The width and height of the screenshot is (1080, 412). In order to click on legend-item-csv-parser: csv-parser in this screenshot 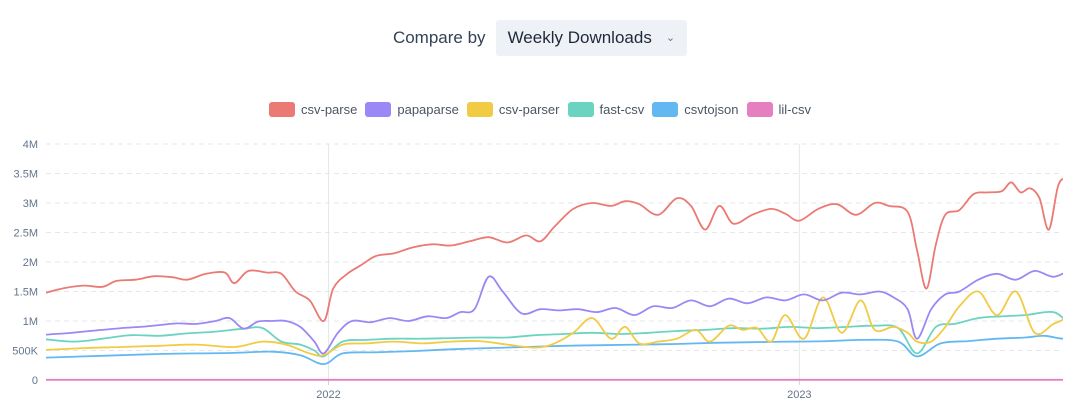, I will do `click(513, 109)`.